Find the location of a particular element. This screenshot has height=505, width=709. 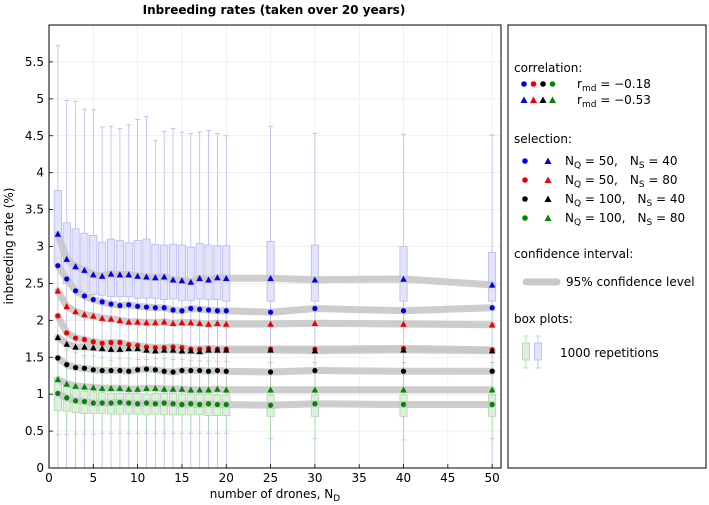

x-tick-label: 35 is located at coordinates (359, 478).